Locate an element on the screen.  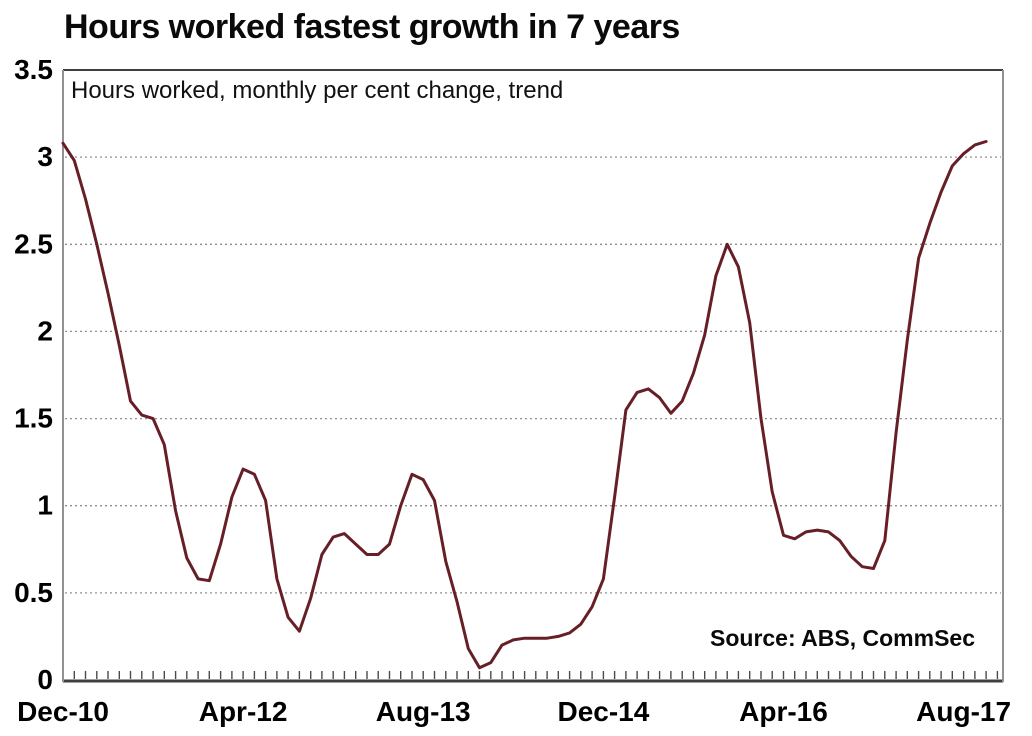
y-tick-label: 1 is located at coordinates (45, 505).